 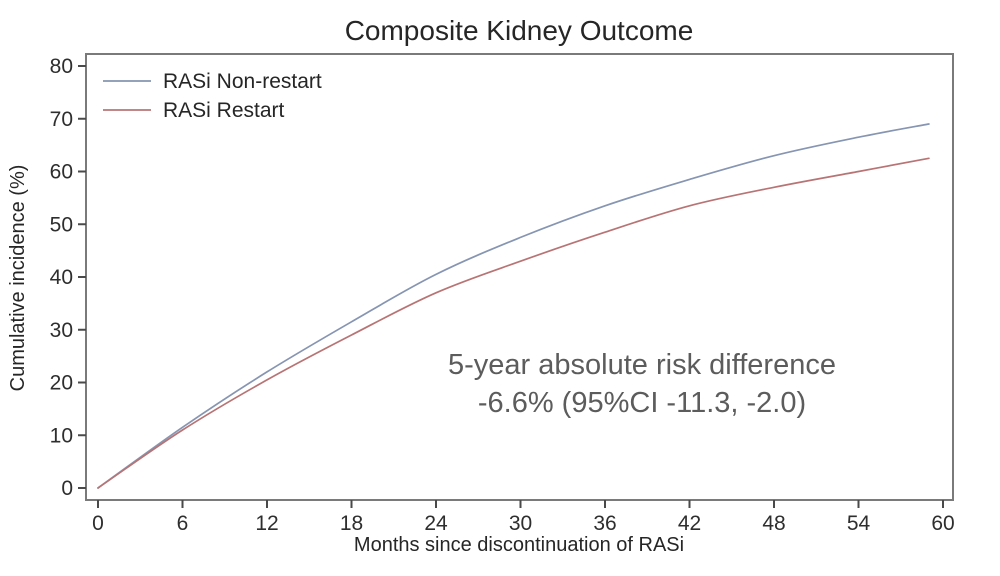 What do you see at coordinates (436, 523) in the screenshot?
I see `x-tick-label: 24` at bounding box center [436, 523].